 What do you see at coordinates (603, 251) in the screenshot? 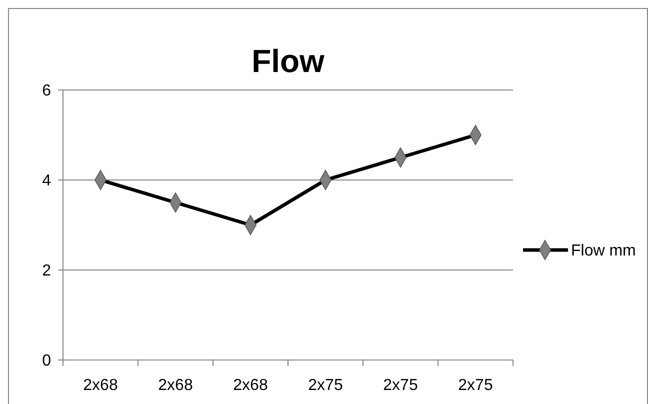
I see `legend-label: Flow mm` at bounding box center [603, 251].